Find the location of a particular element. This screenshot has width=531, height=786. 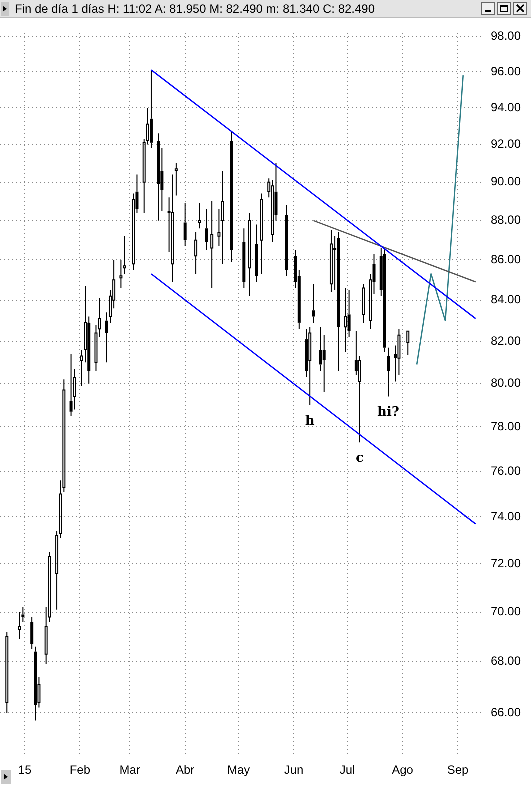

x-tick-label: Abr is located at coordinates (185, 770).